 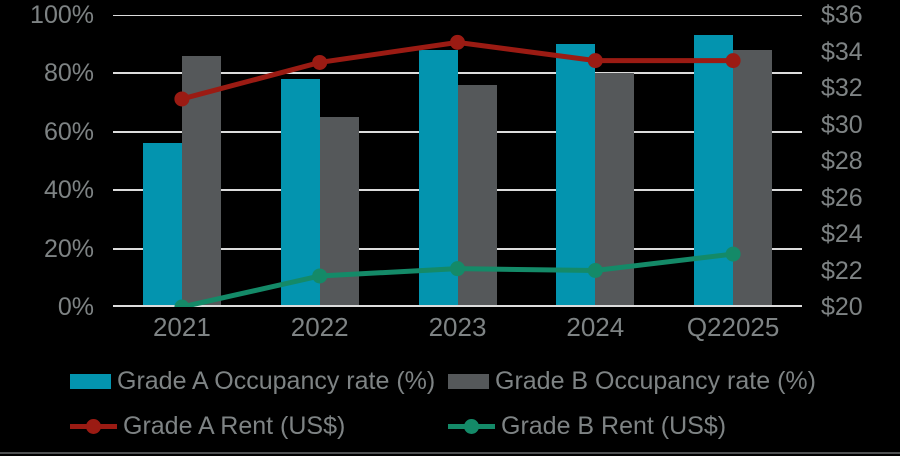 I want to click on grade-b-rent-point-2021, so click(x=182, y=303).